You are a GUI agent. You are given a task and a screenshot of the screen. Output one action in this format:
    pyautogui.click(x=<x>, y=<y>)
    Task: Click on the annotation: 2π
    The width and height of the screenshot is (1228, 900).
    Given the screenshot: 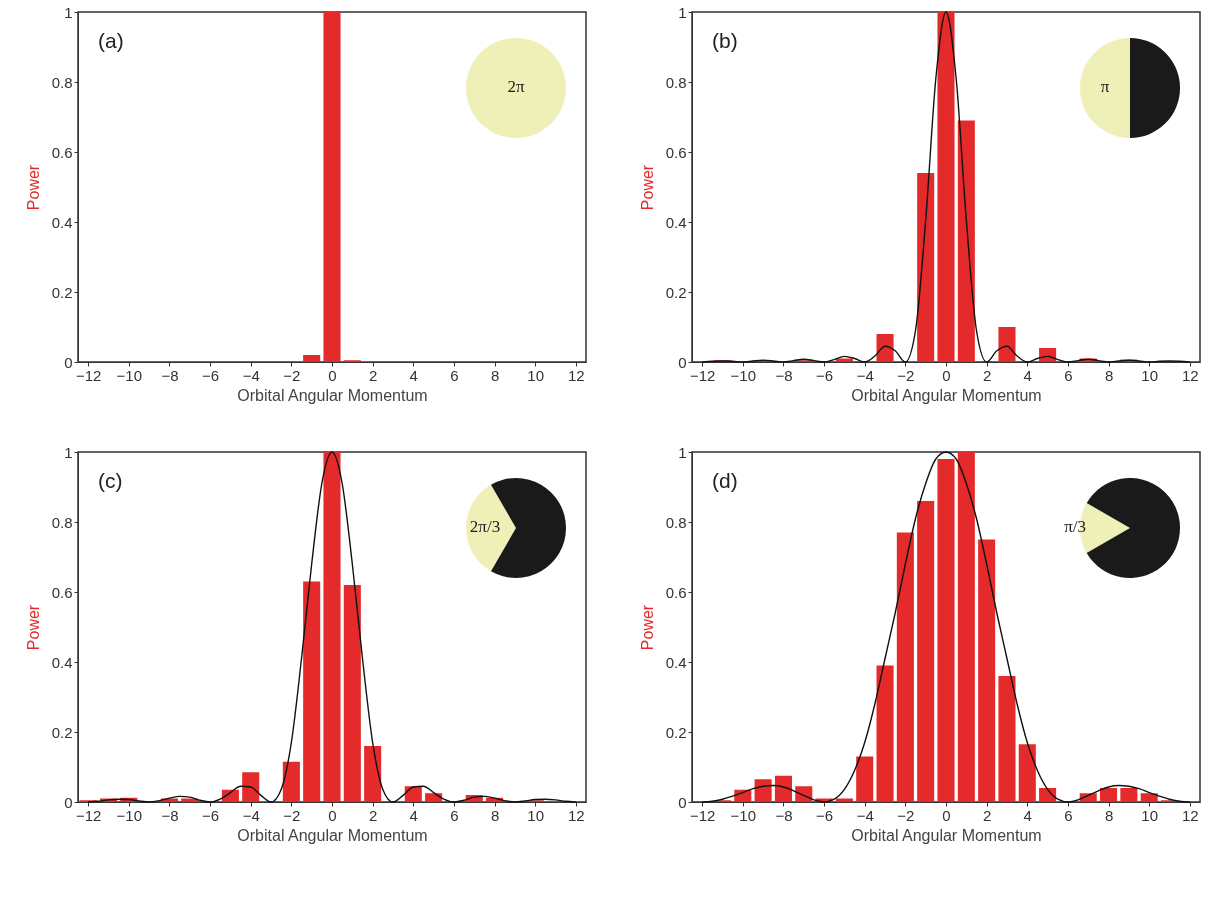 What is the action you would take?
    pyautogui.click(x=516, y=87)
    